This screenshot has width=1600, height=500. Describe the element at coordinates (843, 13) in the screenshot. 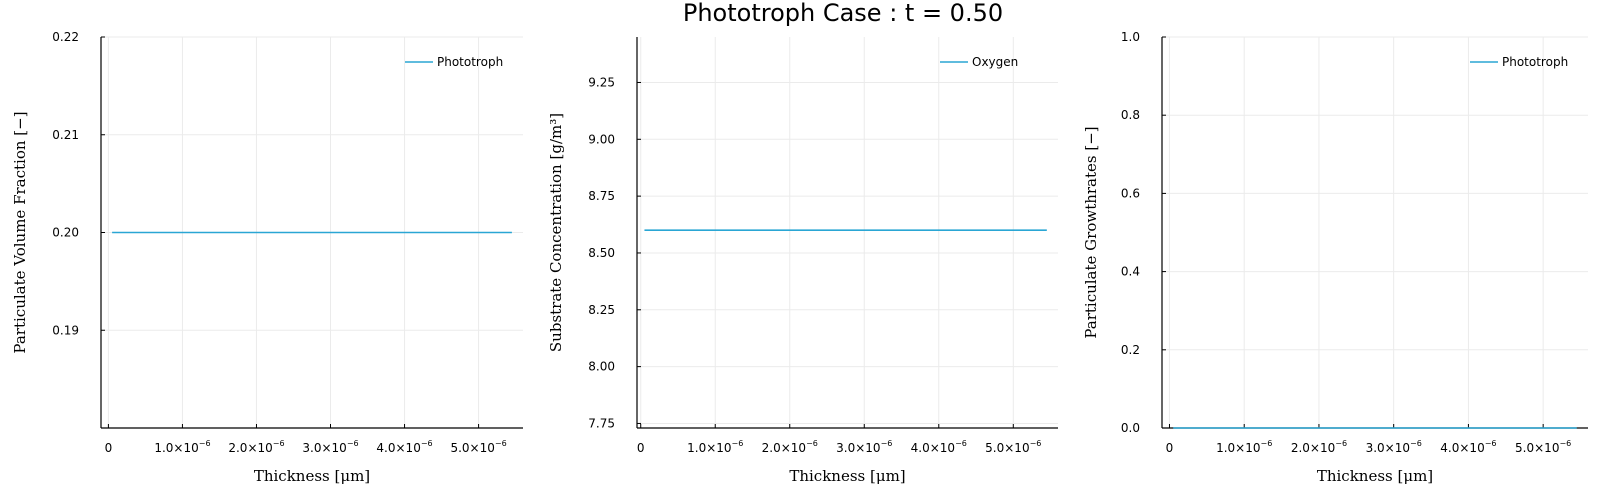

I see `figure-title: Phototroph Case : t = 0.50` at that location.